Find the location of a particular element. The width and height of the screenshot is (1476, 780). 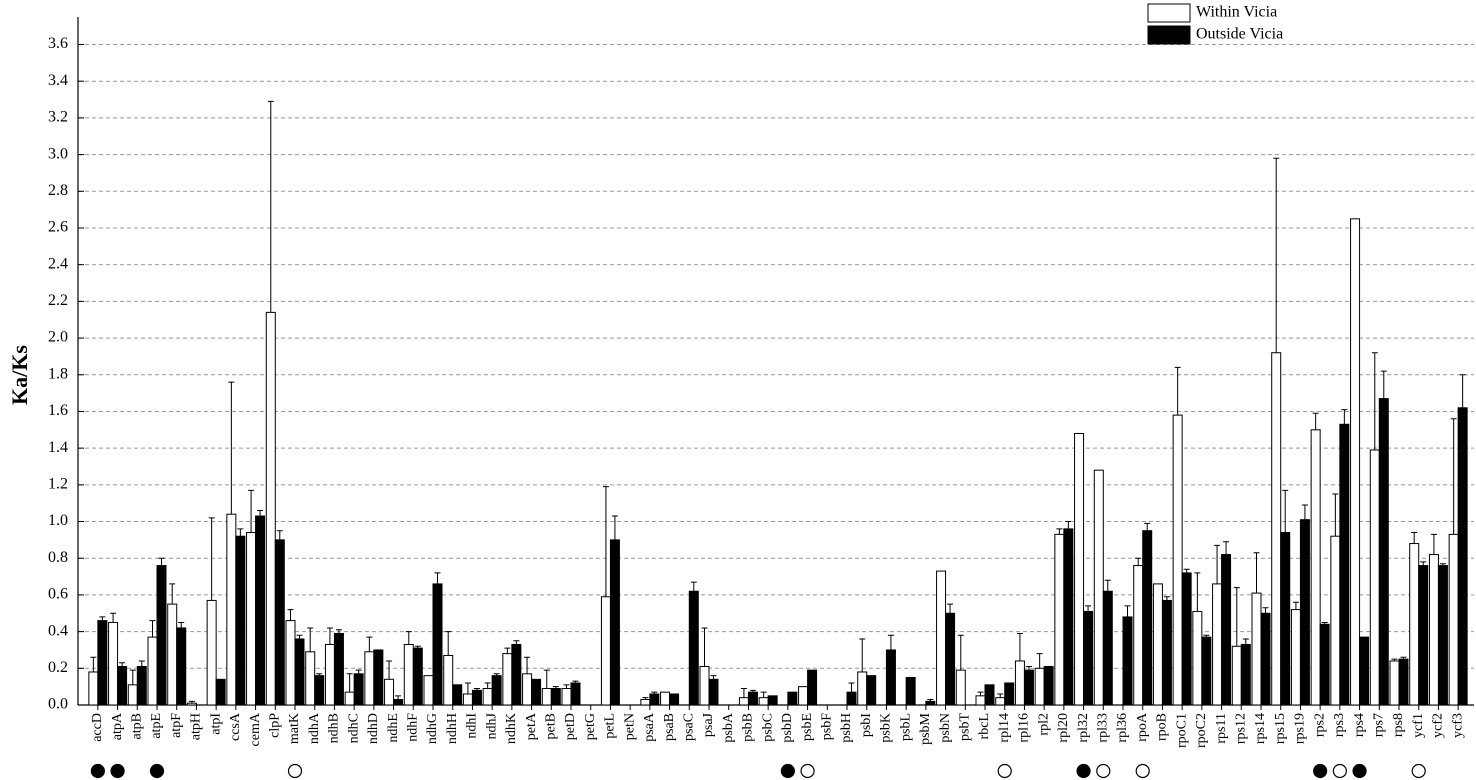

legend-swatch is located at coordinates (1169, 13).